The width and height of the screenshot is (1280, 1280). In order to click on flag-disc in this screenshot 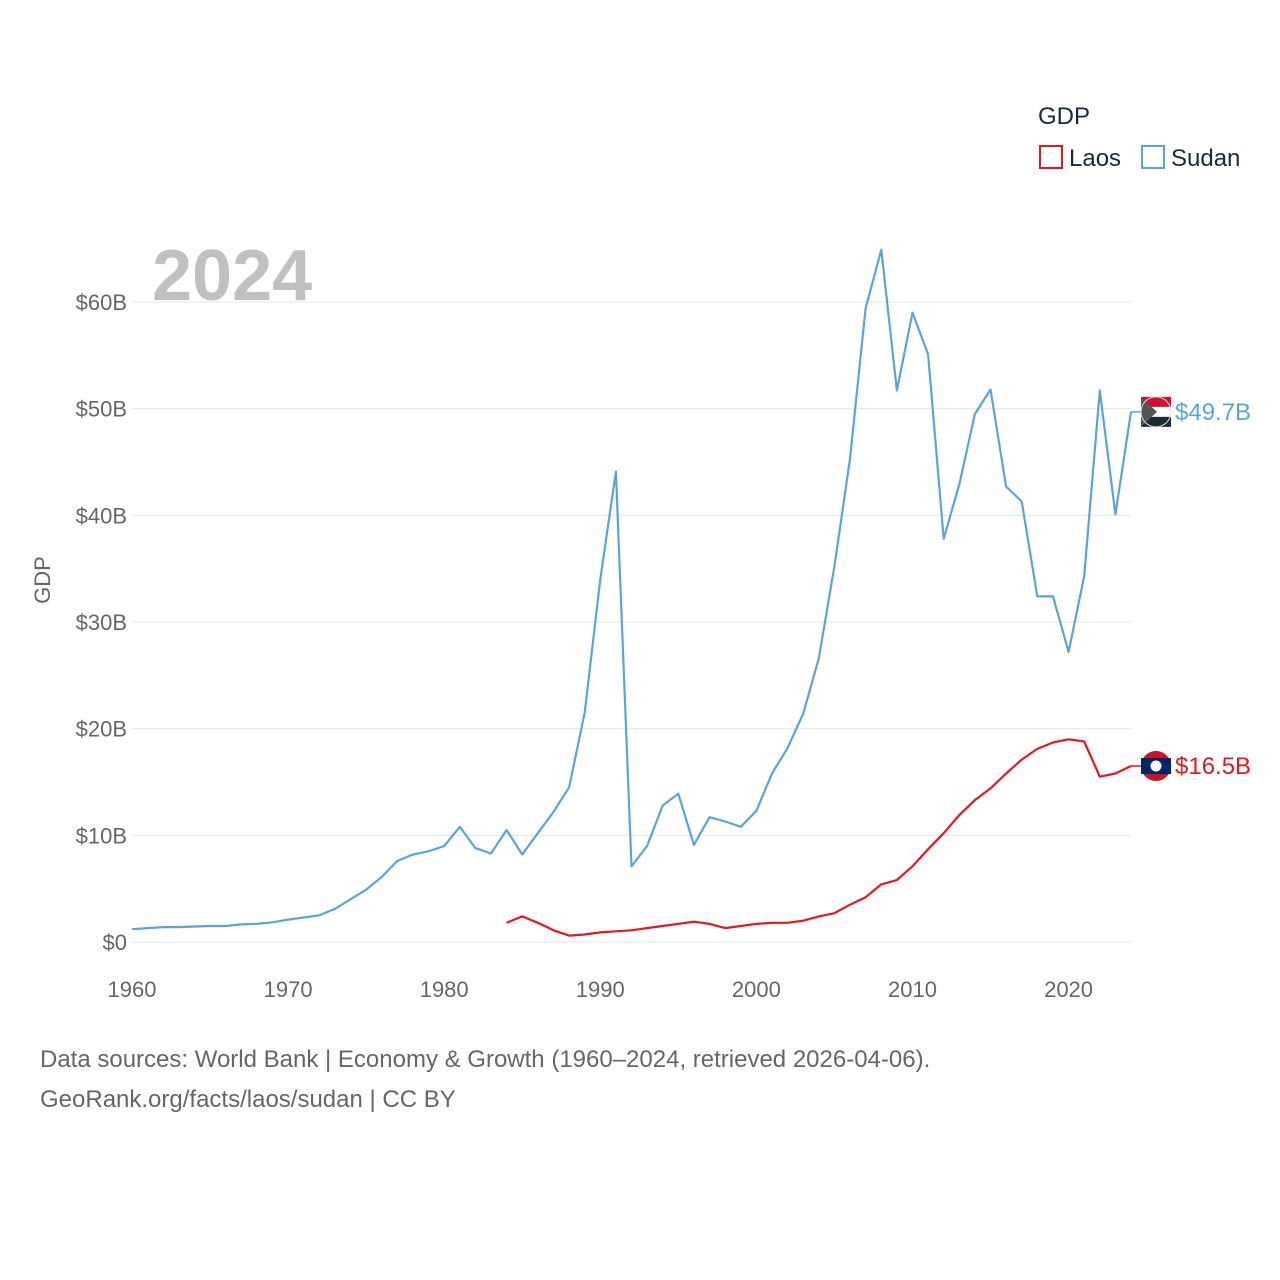, I will do `click(1156, 766)`.